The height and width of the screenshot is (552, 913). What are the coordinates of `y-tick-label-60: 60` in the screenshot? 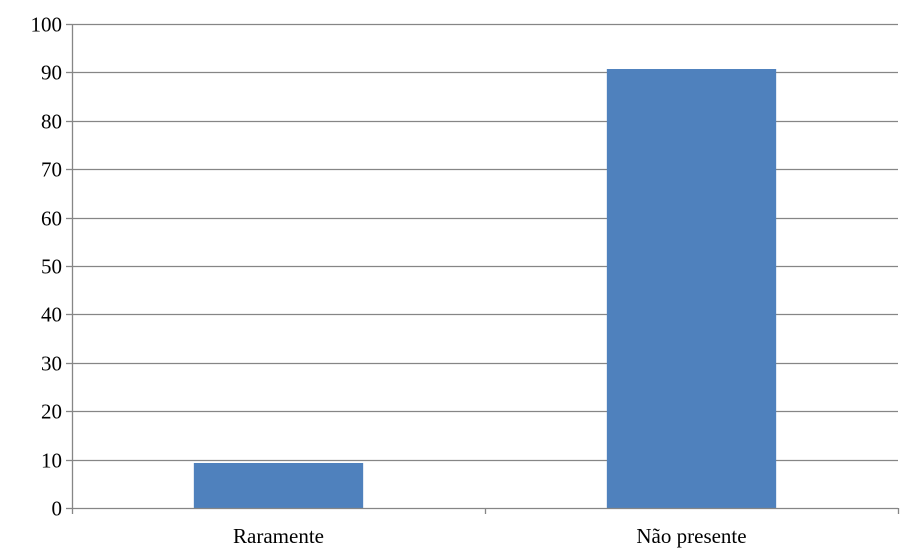 It's located at (51, 219).